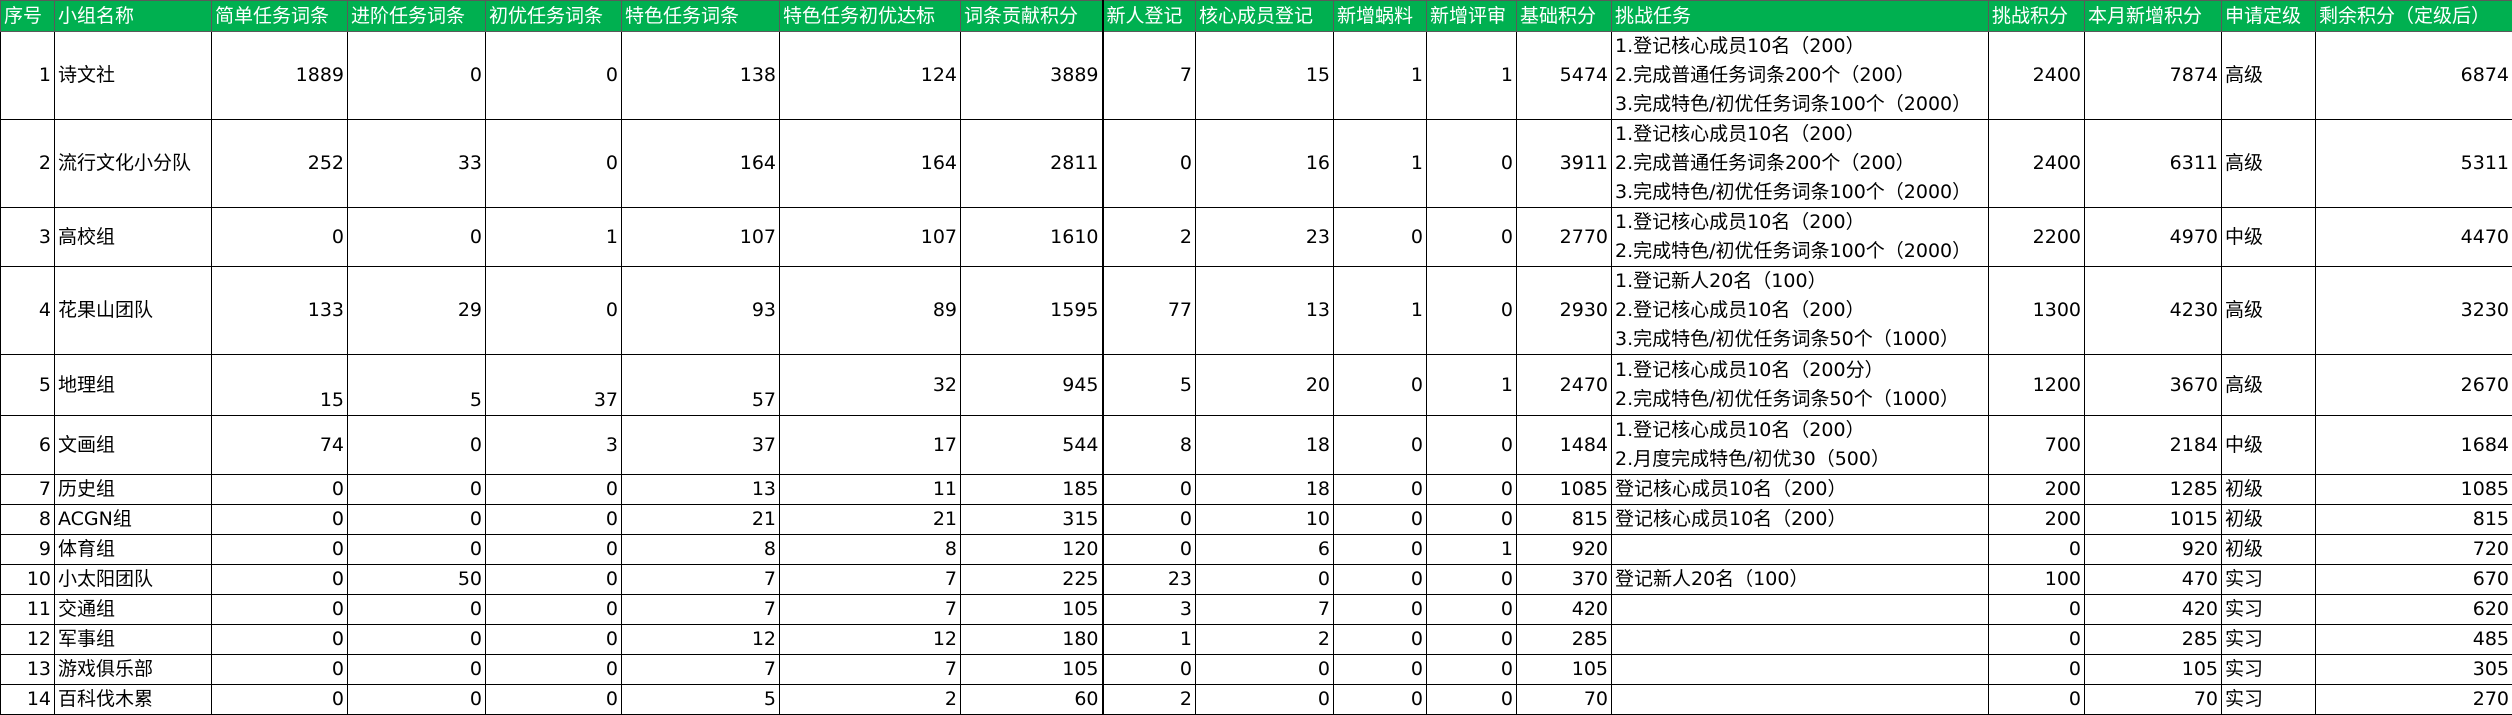 This screenshot has width=2512, height=715. What do you see at coordinates (1149, 550) in the screenshot?
I see `cell-newbie: 0` at bounding box center [1149, 550].